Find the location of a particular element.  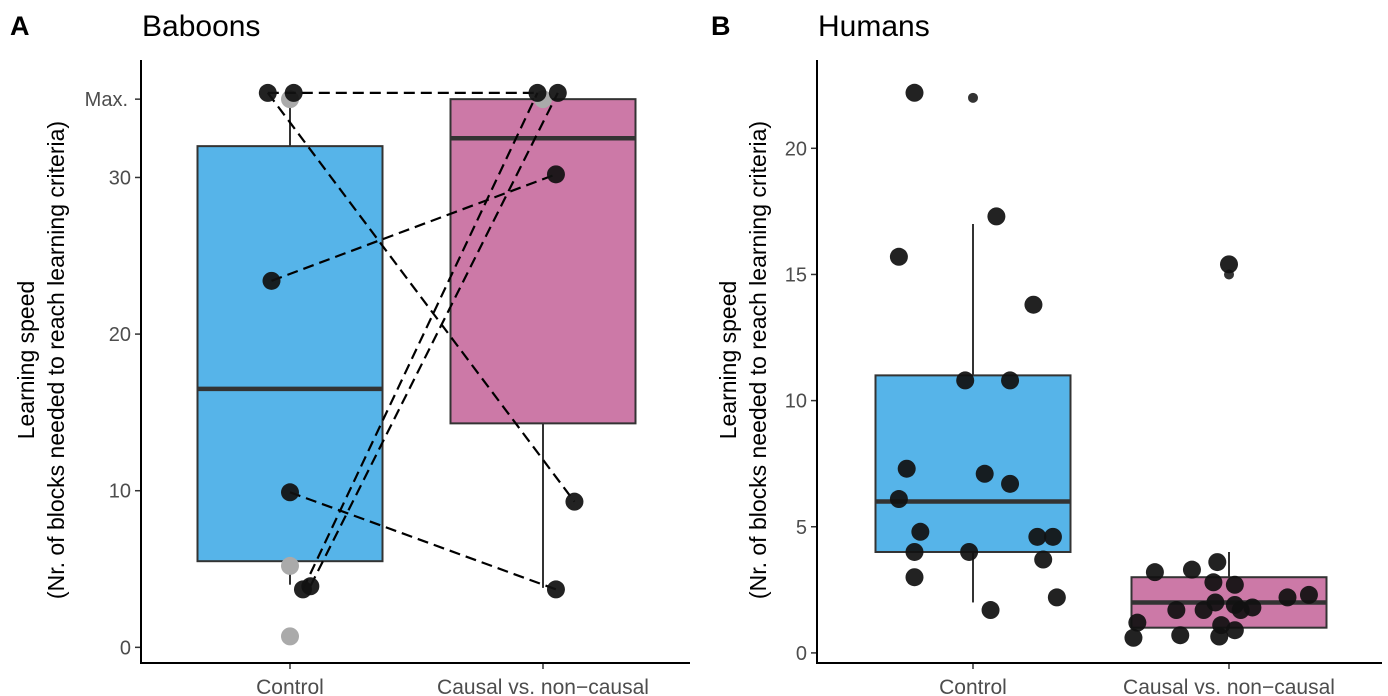

y-tick-label: 5 is located at coordinates (801, 528).